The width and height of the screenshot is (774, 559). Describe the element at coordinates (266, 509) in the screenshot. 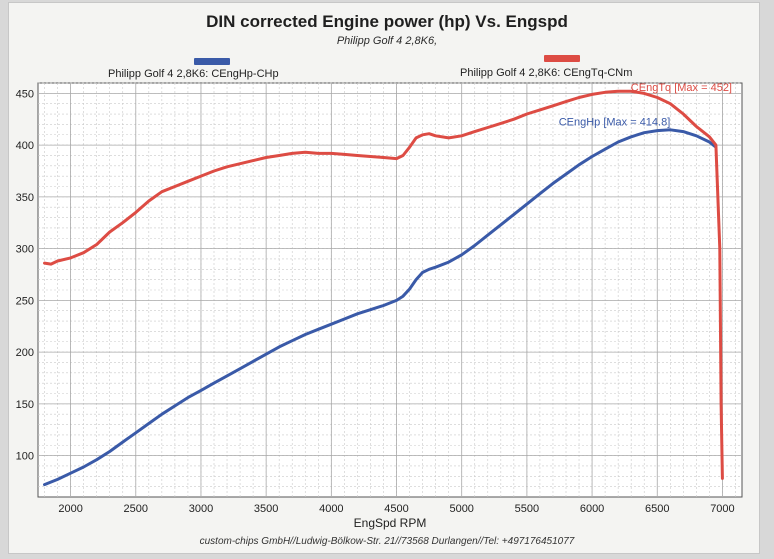

I see `x-tick-label: 3500` at that location.